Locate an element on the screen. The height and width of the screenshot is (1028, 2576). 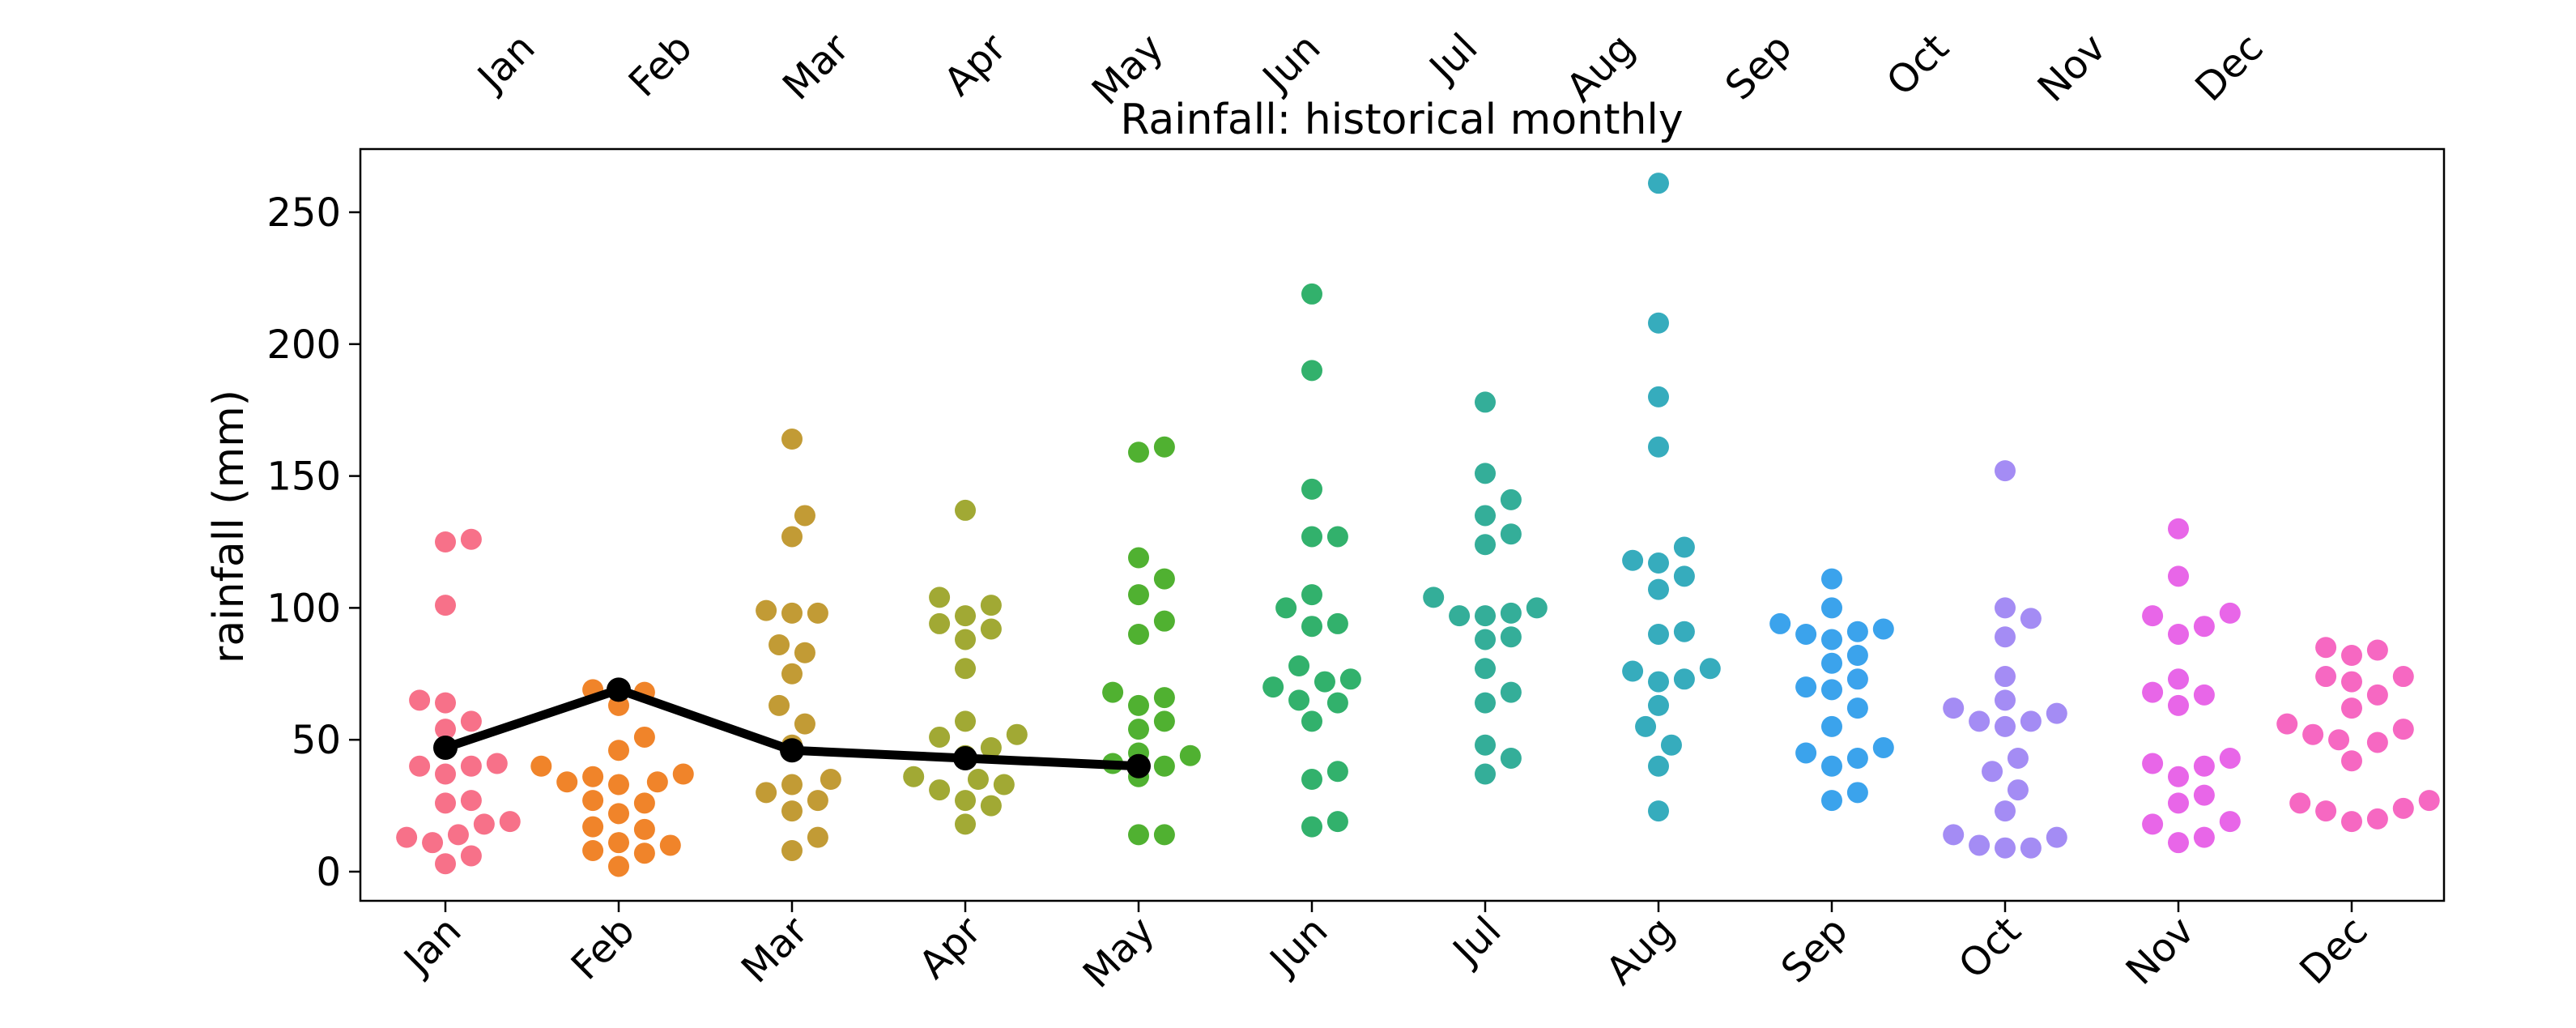
x-tick-label: Mar is located at coordinates (775, 950).